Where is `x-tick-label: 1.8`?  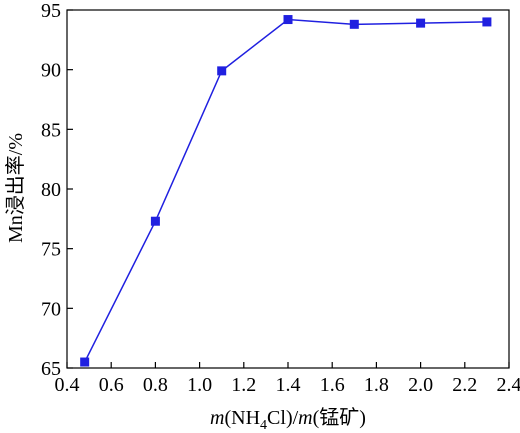 x-tick-label: 1.8 is located at coordinates (376, 385).